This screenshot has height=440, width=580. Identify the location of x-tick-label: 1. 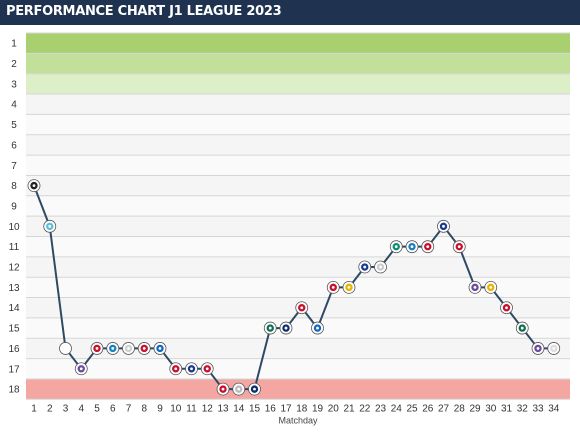
(34, 408).